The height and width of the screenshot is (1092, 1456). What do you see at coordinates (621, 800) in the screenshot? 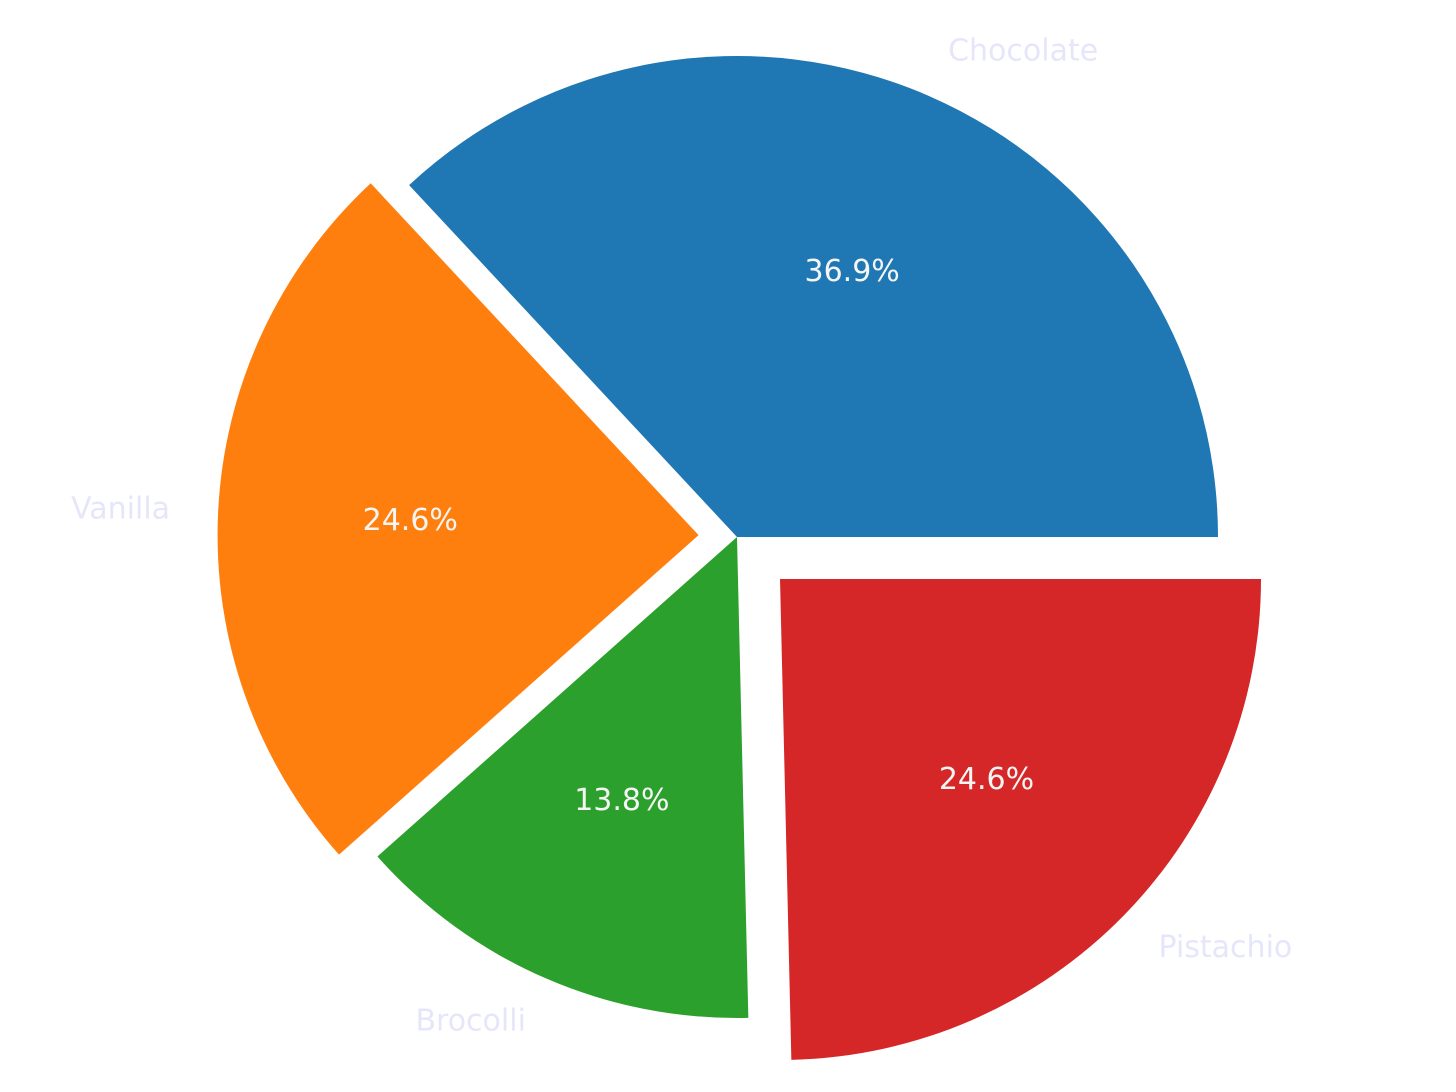
I see `value-label: 13.8%` at bounding box center [621, 800].